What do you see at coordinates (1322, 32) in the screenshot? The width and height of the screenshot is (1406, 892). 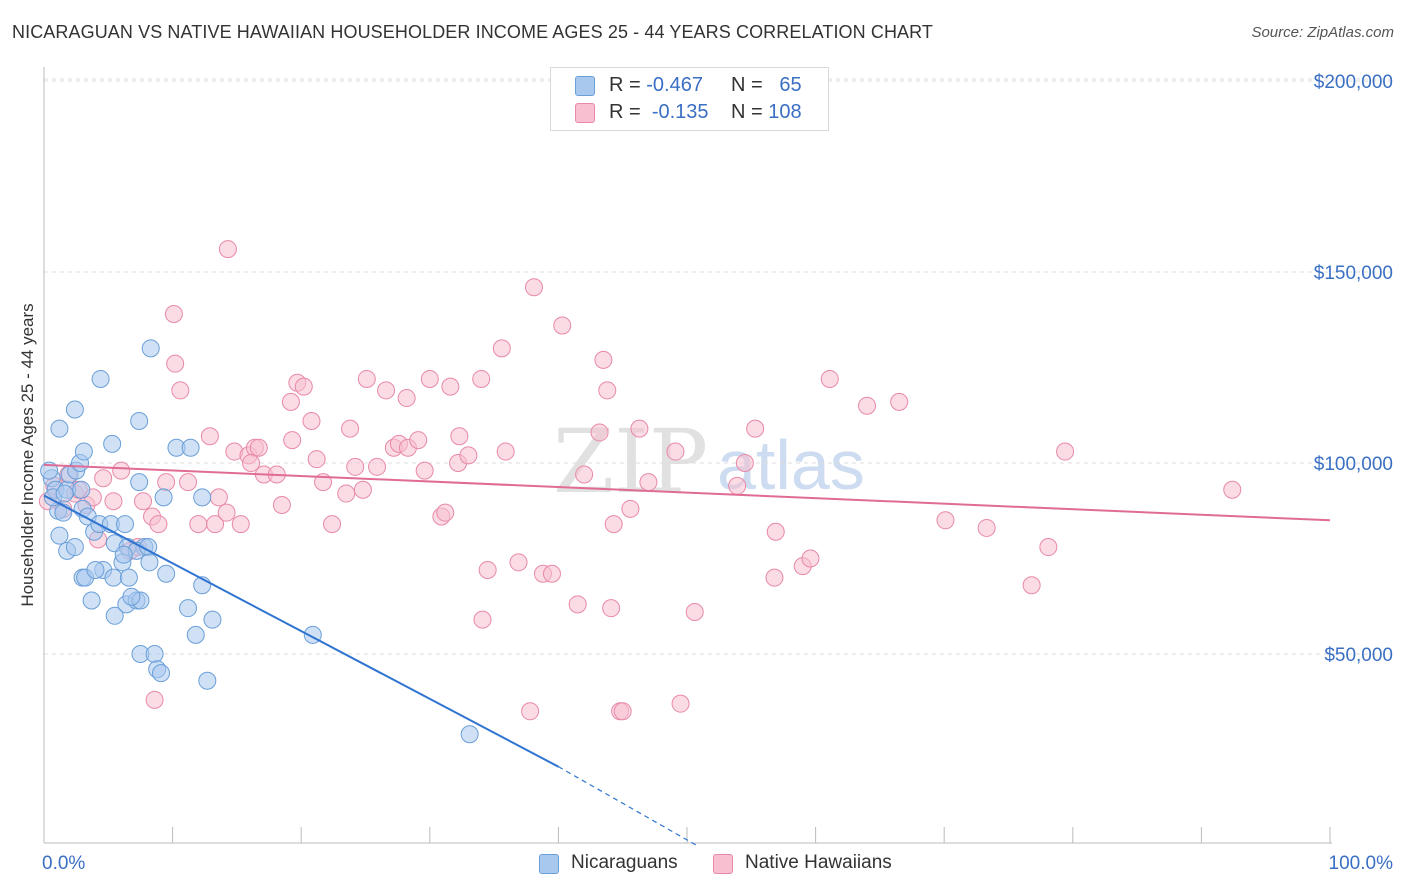 I see `source-label: Source: ZipAtlas.com` at bounding box center [1322, 32].